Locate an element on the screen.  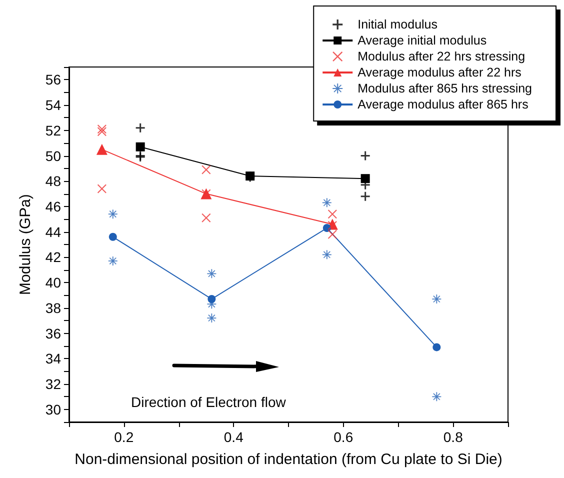
y-axis-title: Modulus (GPa) is located at coordinates (25, 244).